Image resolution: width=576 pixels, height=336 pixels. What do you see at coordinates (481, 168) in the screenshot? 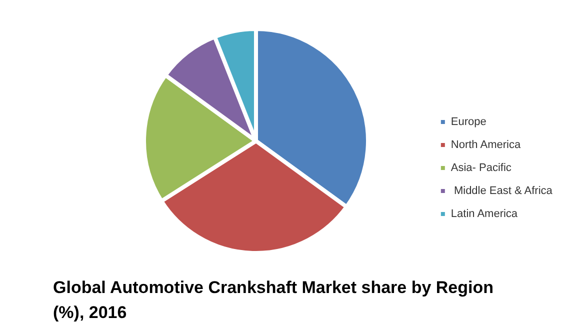
I see `legend-label: Asia- Pacific` at bounding box center [481, 168].